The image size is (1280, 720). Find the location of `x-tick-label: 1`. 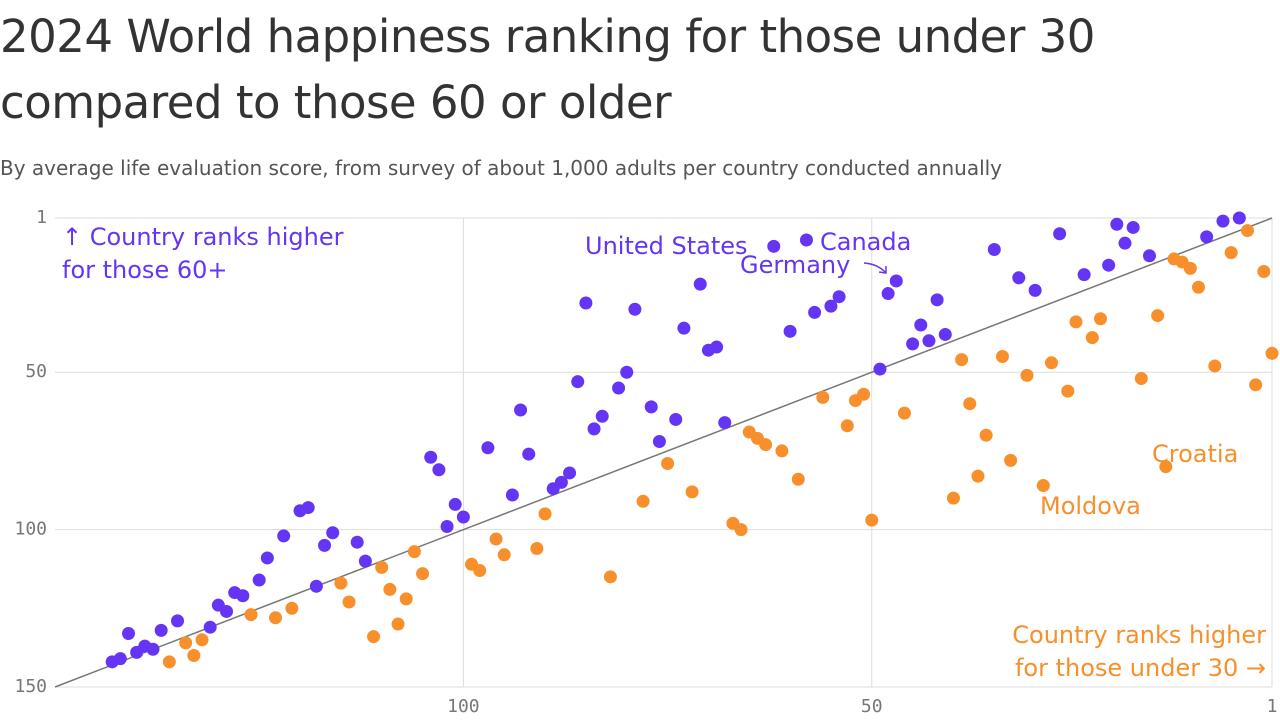

x-tick-label: 1 is located at coordinates (1272, 706).